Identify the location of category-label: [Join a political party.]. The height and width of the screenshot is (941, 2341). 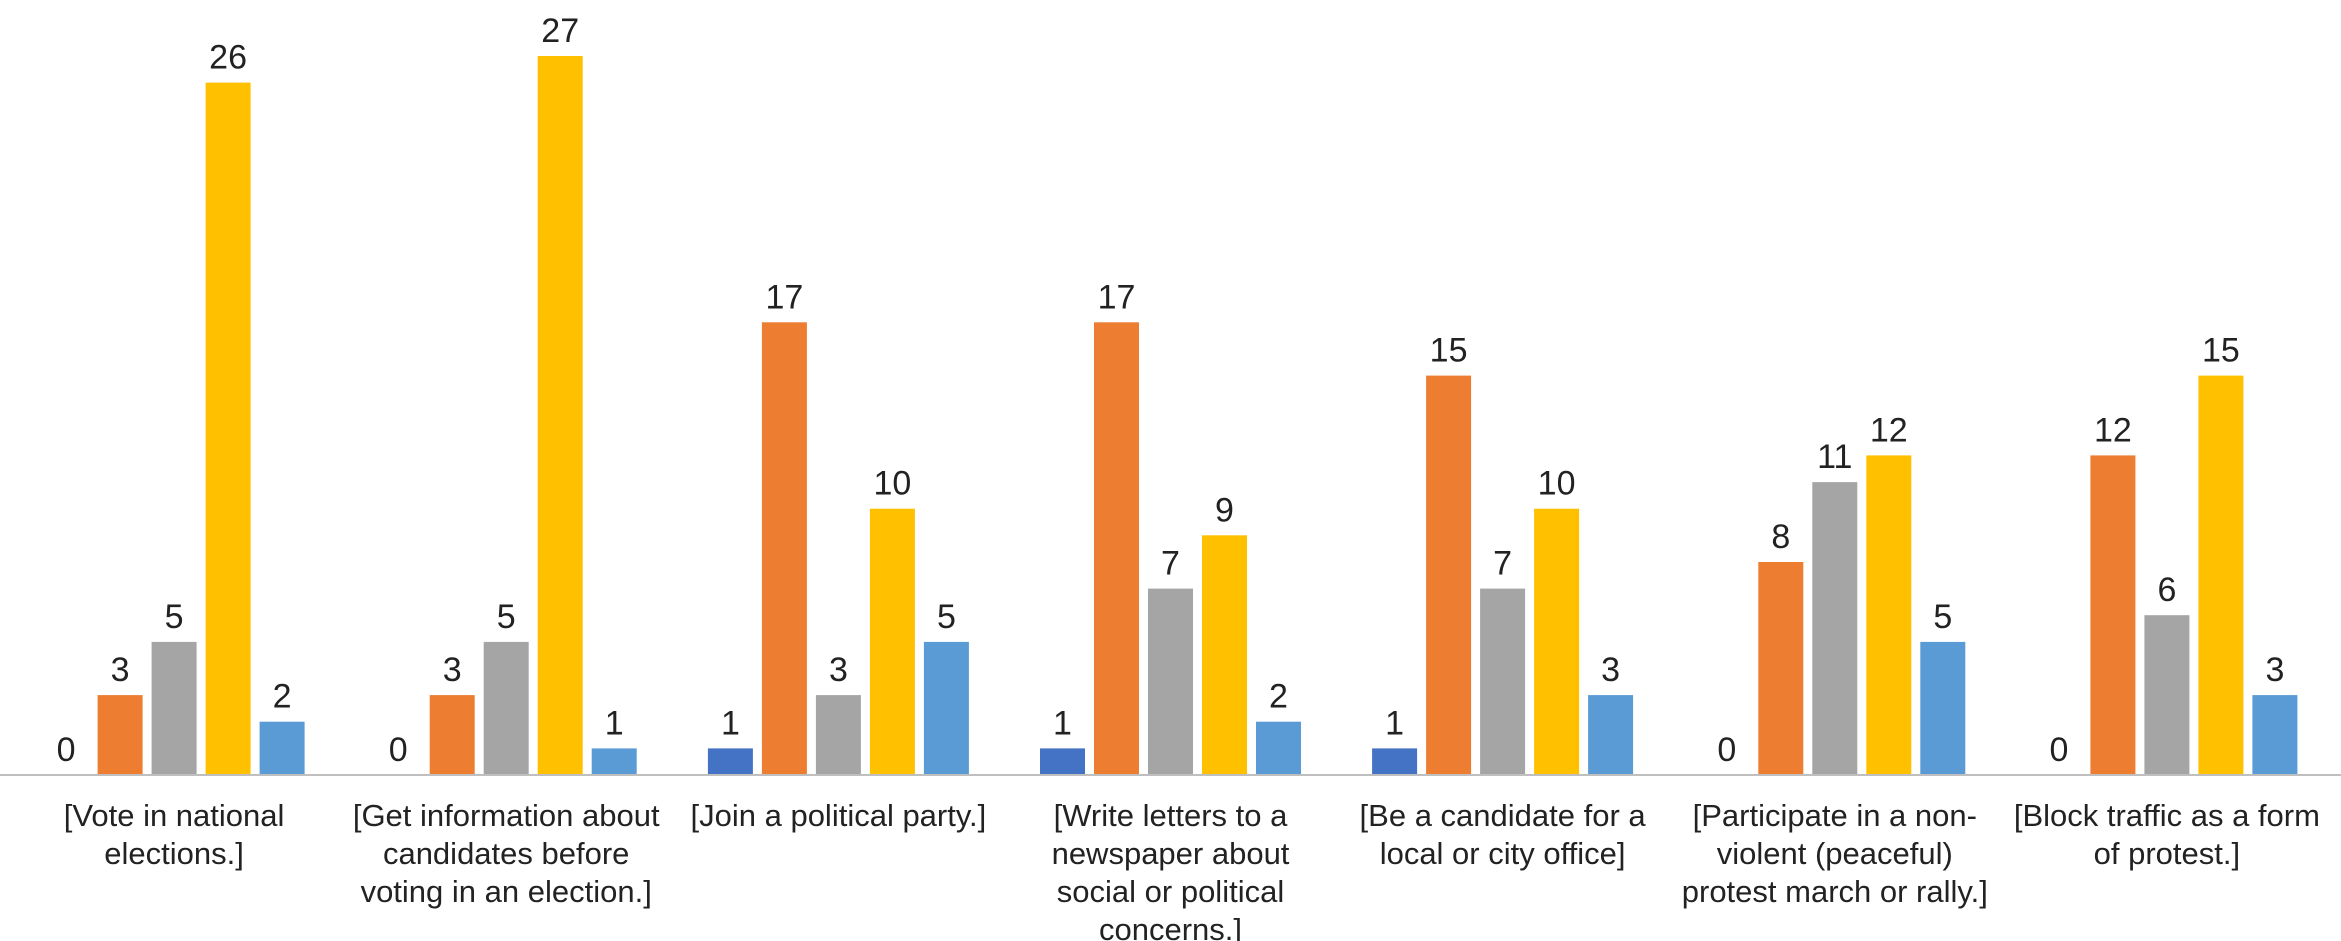
(839, 815).